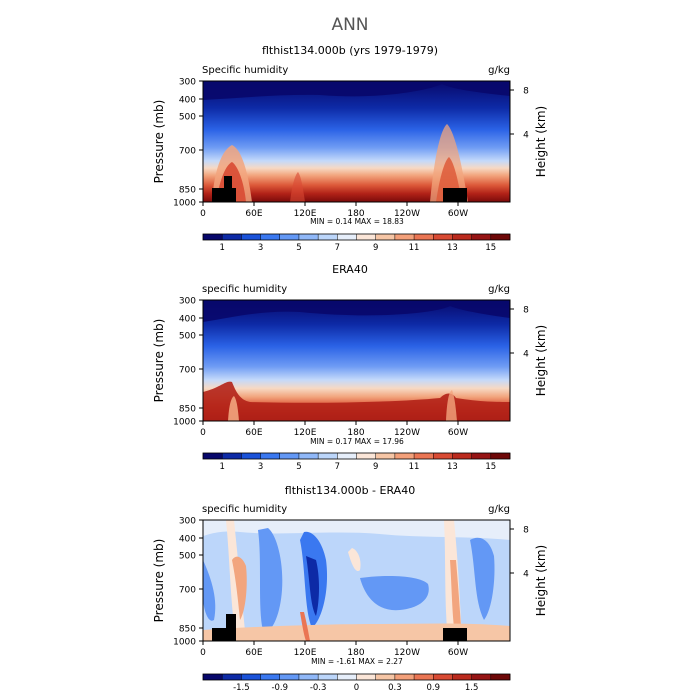 The image size is (700, 700). What do you see at coordinates (244, 509) in the screenshot?
I see `field-label: specific humidity` at bounding box center [244, 509].